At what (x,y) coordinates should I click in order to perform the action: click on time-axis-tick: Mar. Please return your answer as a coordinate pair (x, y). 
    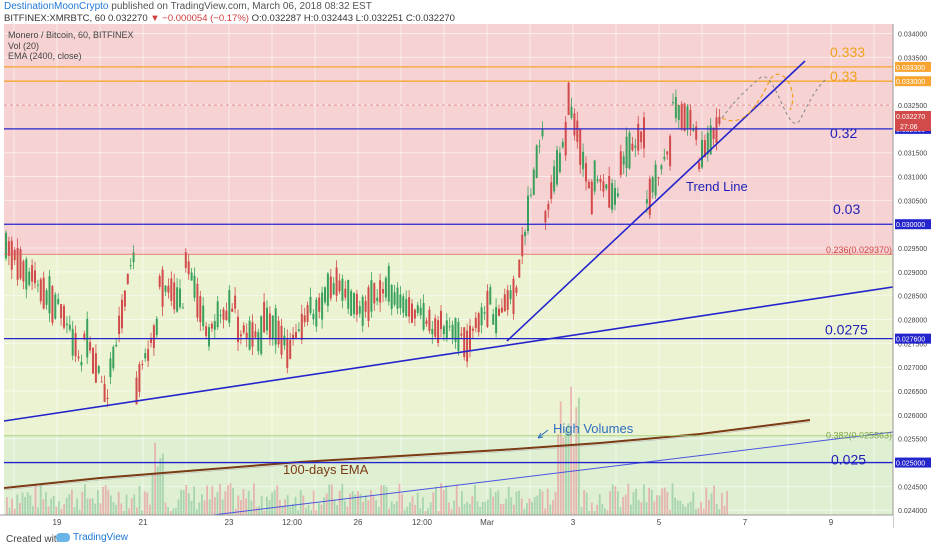
    Looking at the image, I should click on (487, 522).